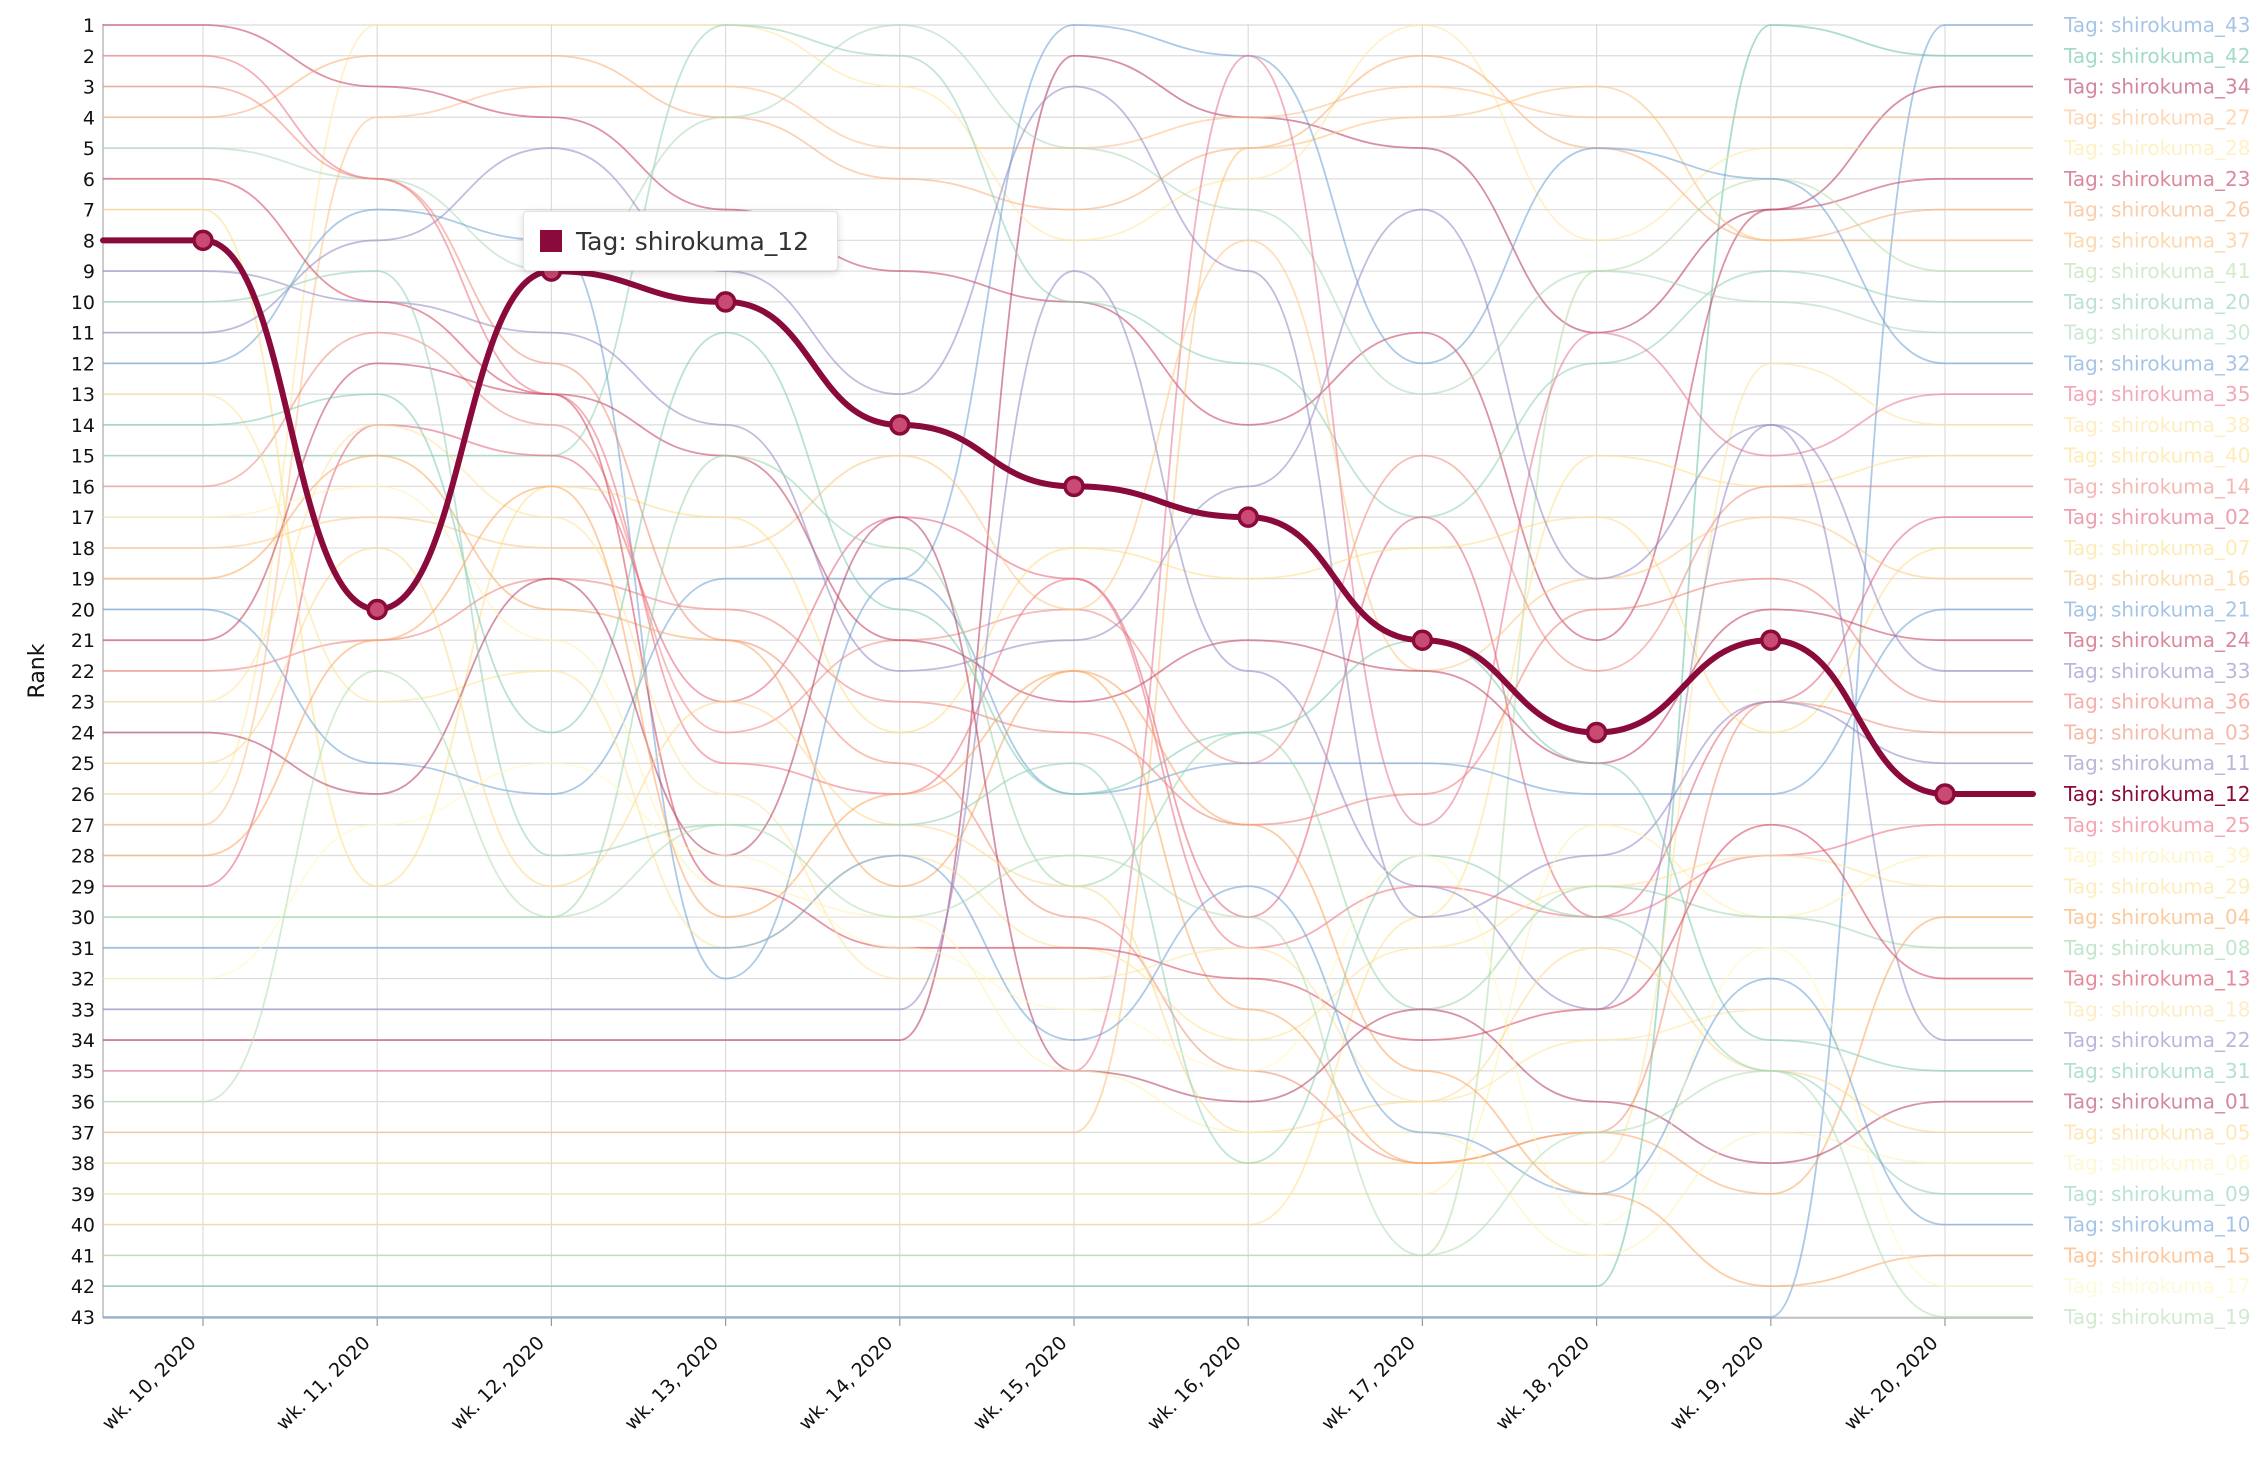 This screenshot has width=2254, height=1470. What do you see at coordinates (2156, 886) in the screenshot?
I see `legend-item-shirokuma-29: Tag: shirokuma_29` at bounding box center [2156, 886].